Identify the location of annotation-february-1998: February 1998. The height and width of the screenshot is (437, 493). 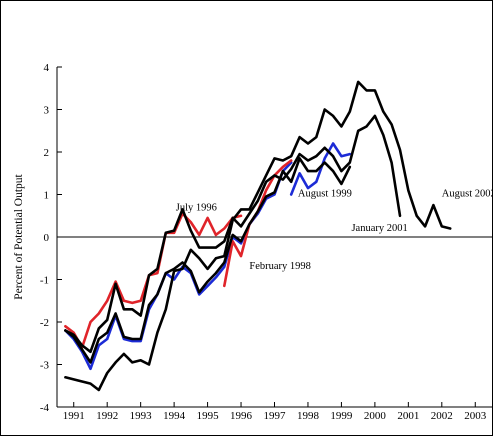
(280, 266).